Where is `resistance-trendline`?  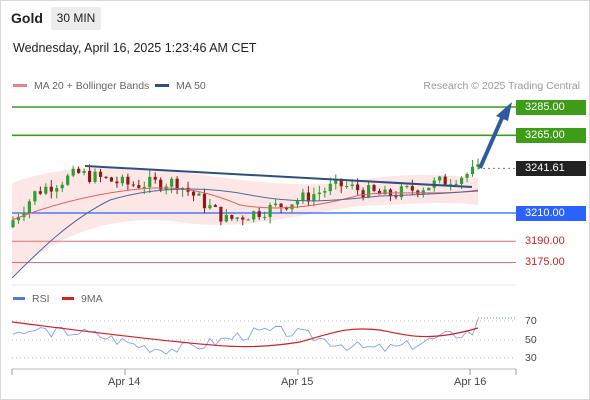 resistance-trendline is located at coordinates (278, 176).